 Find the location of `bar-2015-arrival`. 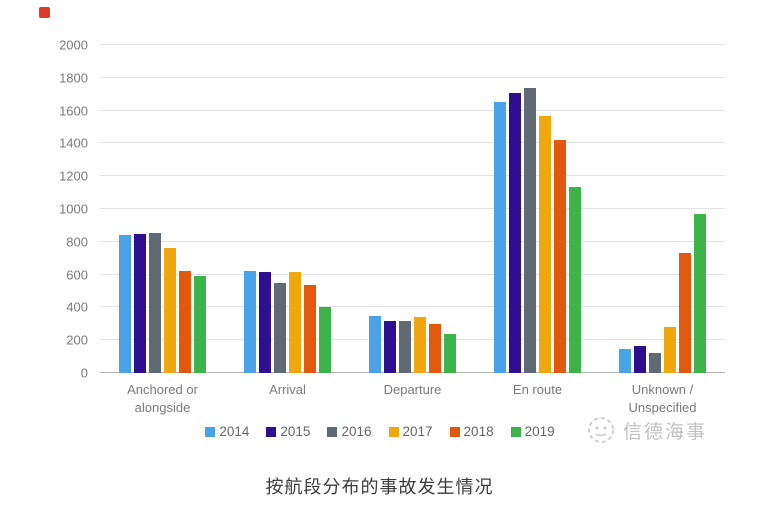

bar-2015-arrival is located at coordinates (265, 322).